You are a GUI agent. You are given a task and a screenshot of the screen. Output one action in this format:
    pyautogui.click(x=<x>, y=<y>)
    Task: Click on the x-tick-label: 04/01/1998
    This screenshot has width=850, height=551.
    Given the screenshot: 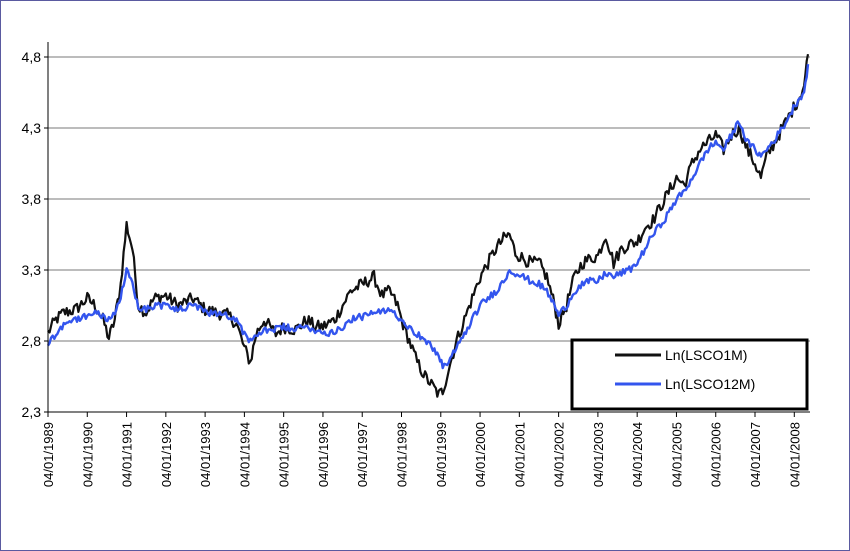 What is the action you would take?
    pyautogui.click(x=402, y=454)
    